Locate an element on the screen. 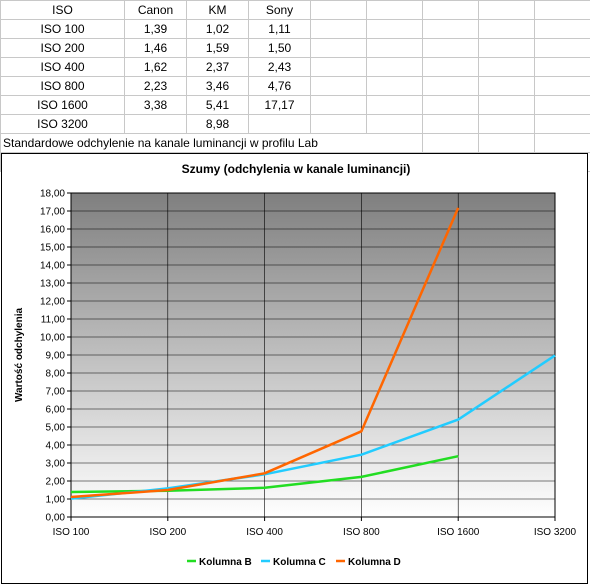 This screenshot has width=590, height=586. y-axis-title: Wartość odchylenia is located at coordinates (19, 355).